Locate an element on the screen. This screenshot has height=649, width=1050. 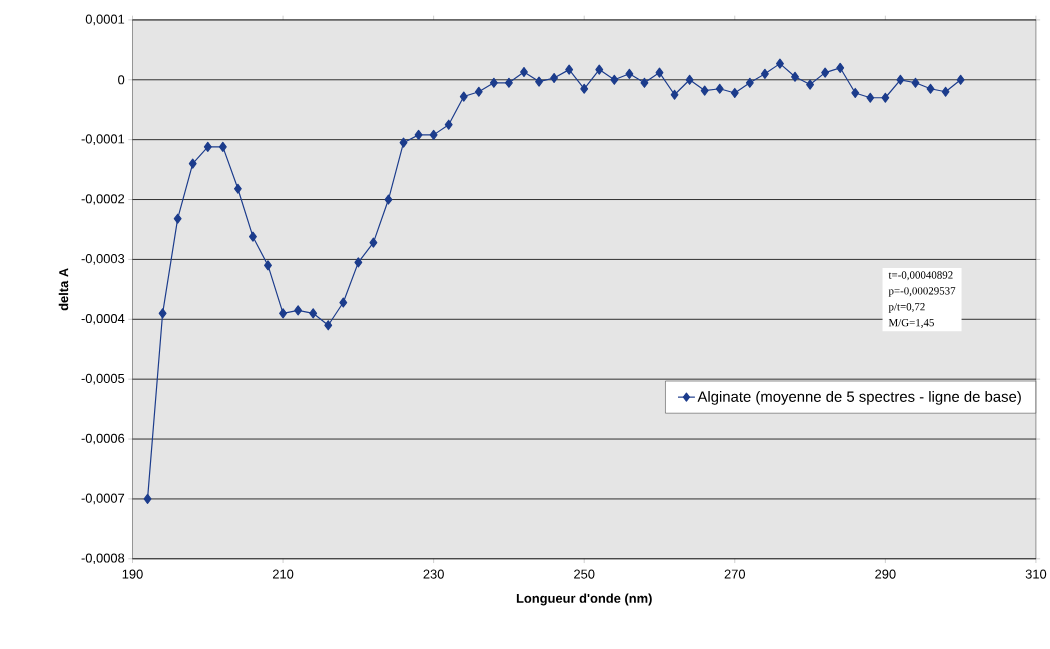
annotation: p/t=0,72 is located at coordinates (906, 307).